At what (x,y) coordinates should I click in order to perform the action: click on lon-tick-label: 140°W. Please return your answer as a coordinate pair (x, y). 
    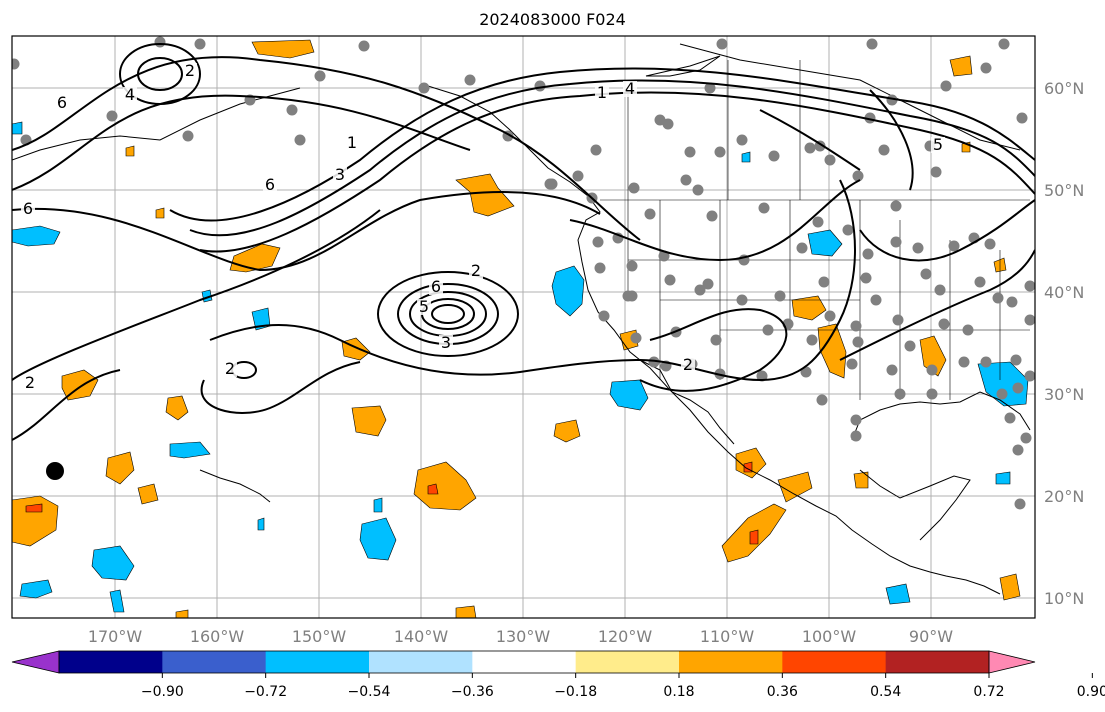
    Looking at the image, I should click on (421, 636).